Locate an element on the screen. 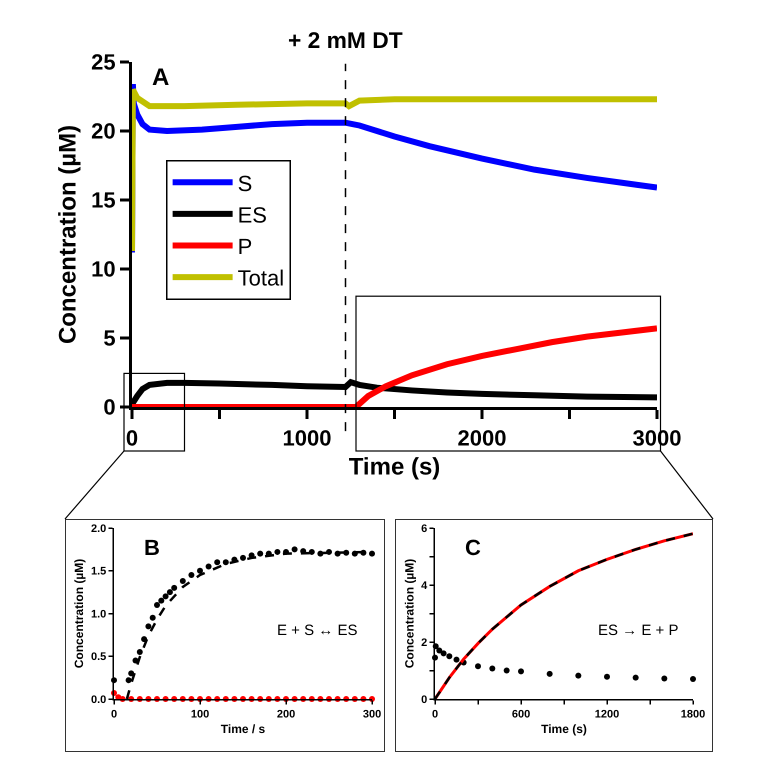 Image resolution: width=765 pixels, height=772 pixels. x-tick-label: 1000 is located at coordinates (307, 437).